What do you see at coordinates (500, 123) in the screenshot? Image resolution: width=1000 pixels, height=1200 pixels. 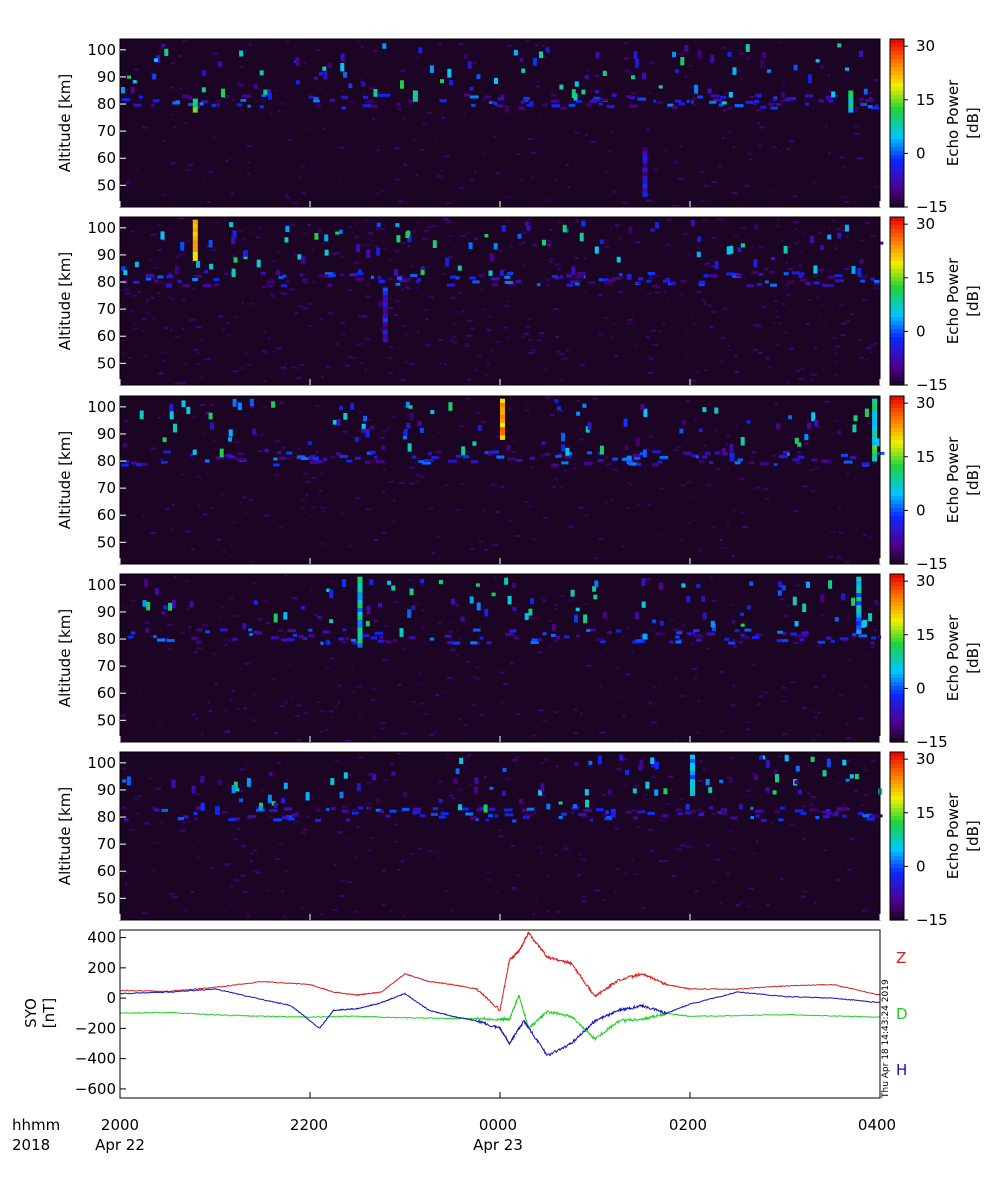 I see `spectrogram-background` at bounding box center [500, 123].